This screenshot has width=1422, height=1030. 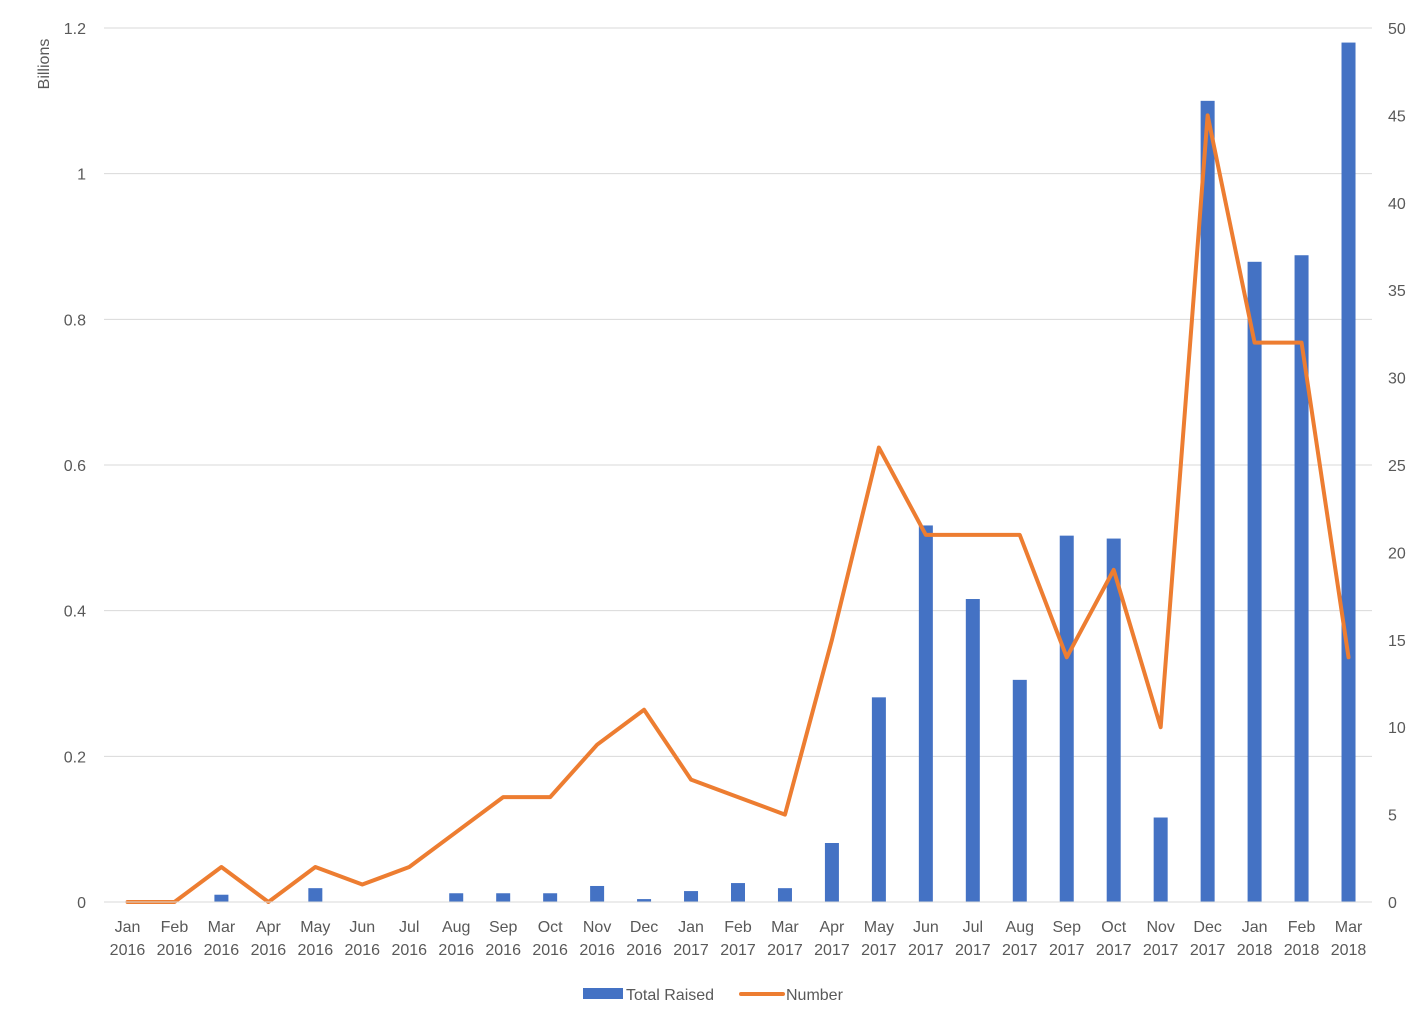 What do you see at coordinates (75, 320) in the screenshot?
I see `left-tick-label: 0.8` at bounding box center [75, 320].